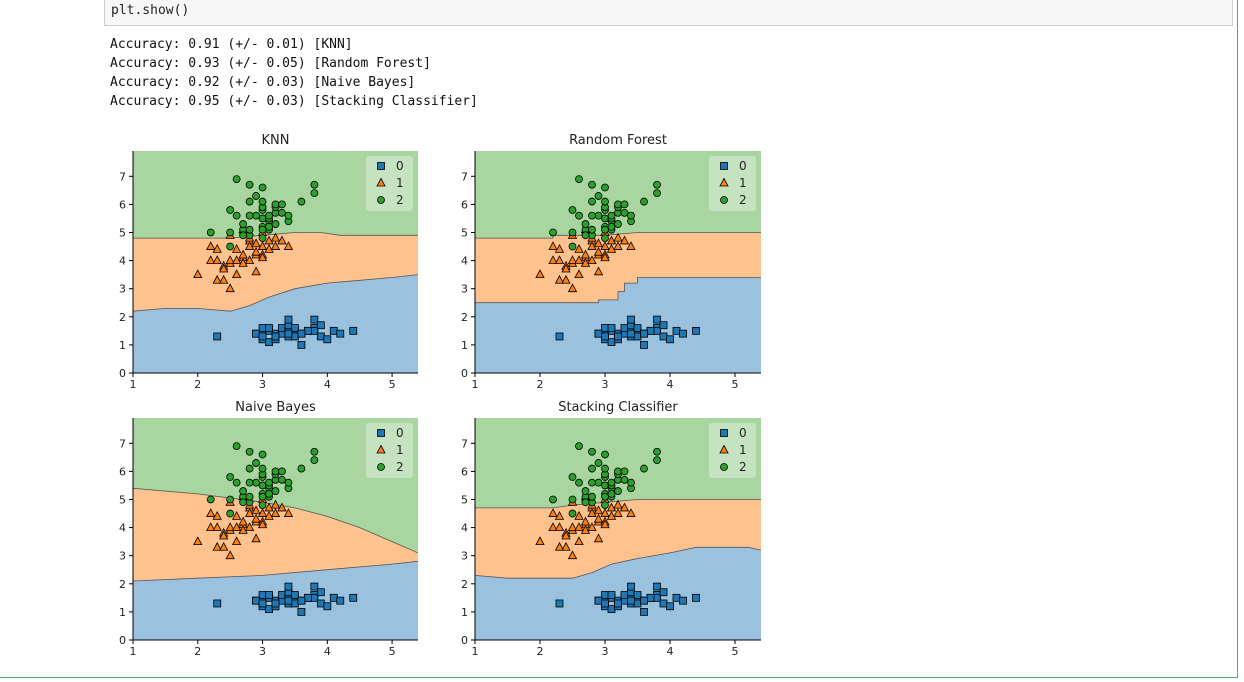 Image resolution: width=1244 pixels, height=682 pixels. What do you see at coordinates (743, 183) in the screenshot?
I see `legend-label: 1` at bounding box center [743, 183].